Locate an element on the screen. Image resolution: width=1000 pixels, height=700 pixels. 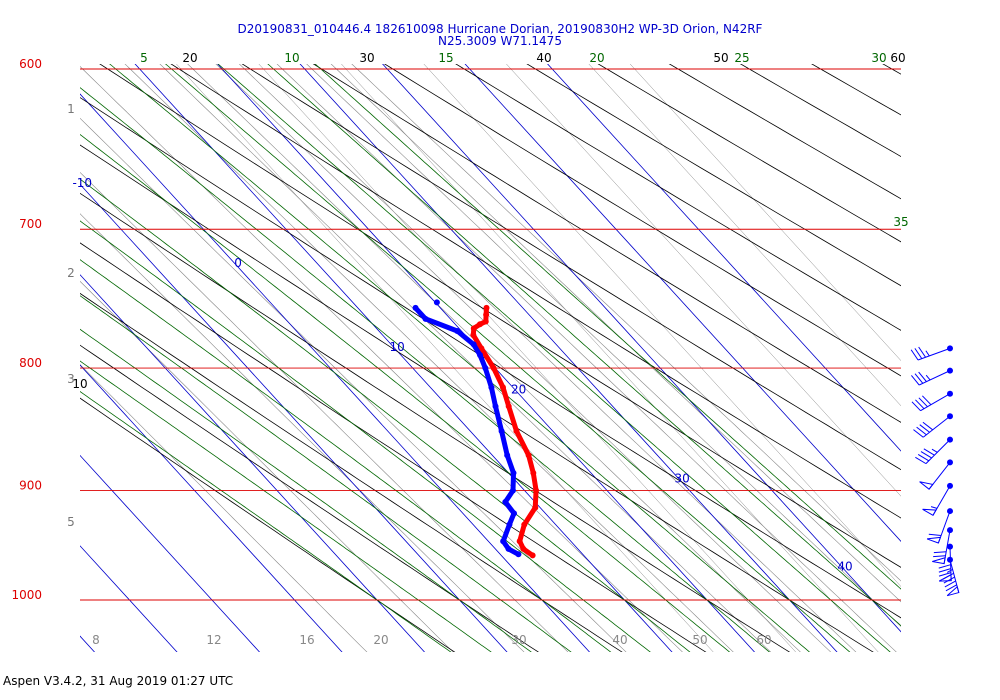
pressure-label: 900 is located at coordinates (30, 485).